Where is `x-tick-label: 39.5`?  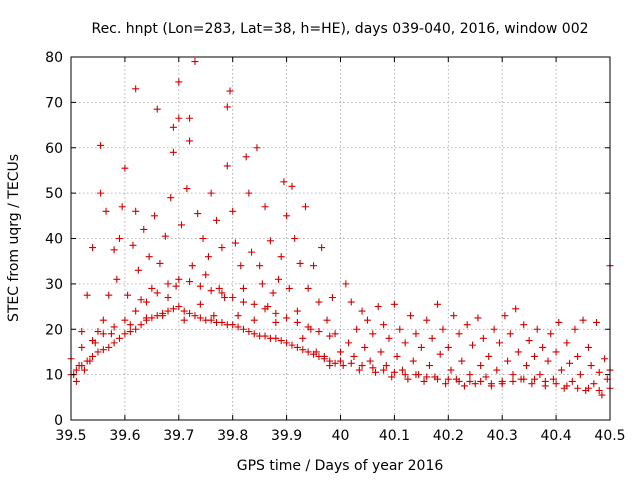
x-tick-label: 39.5 is located at coordinates (70, 436).